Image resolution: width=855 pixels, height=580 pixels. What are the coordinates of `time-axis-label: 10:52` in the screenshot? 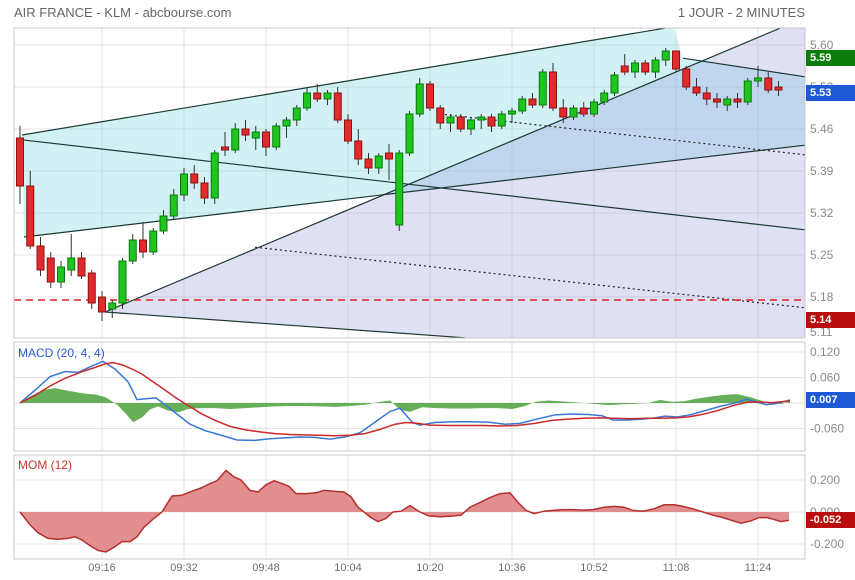 It's located at (594, 568).